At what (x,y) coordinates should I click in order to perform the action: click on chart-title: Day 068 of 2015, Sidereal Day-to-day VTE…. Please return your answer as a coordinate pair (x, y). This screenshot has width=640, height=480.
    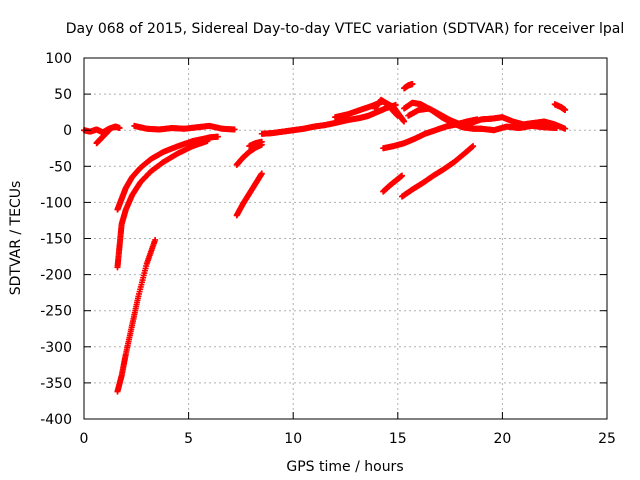
    Looking at the image, I should click on (345, 29).